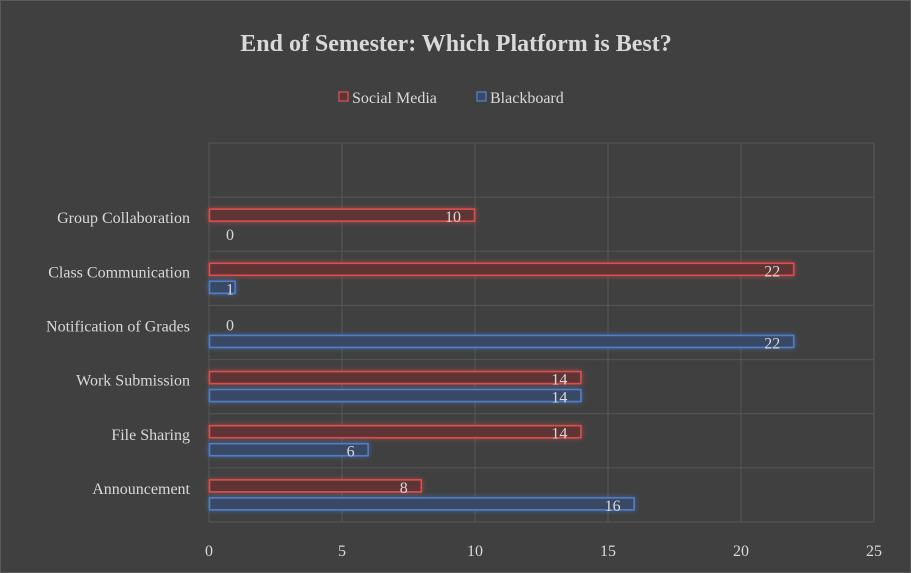 Image resolution: width=911 pixels, height=573 pixels. Describe the element at coordinates (543, 551) in the screenshot. I see `x-tick-labels: 0 5 10 15 20 25` at that location.